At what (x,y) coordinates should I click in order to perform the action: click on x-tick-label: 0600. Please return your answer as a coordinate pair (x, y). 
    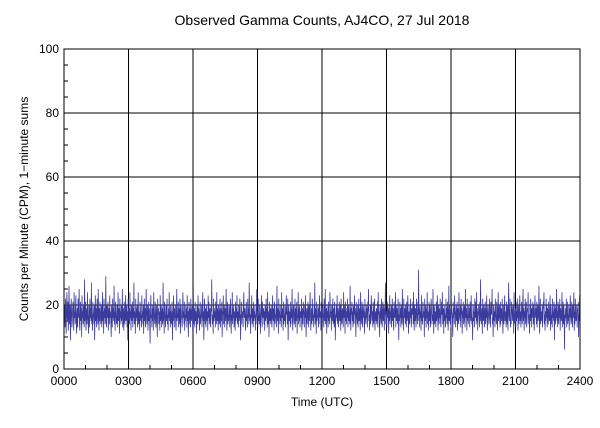
    Looking at the image, I should click on (193, 381).